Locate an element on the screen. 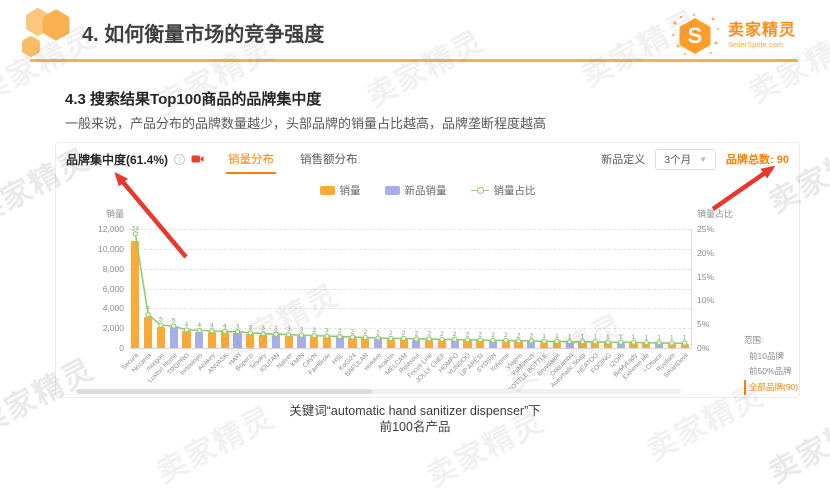 Image resolution: width=830 pixels, height=495 pixels. range-panel: 范围: 前10品牌 前50%品牌 全部品牌(90) is located at coordinates (771, 364).